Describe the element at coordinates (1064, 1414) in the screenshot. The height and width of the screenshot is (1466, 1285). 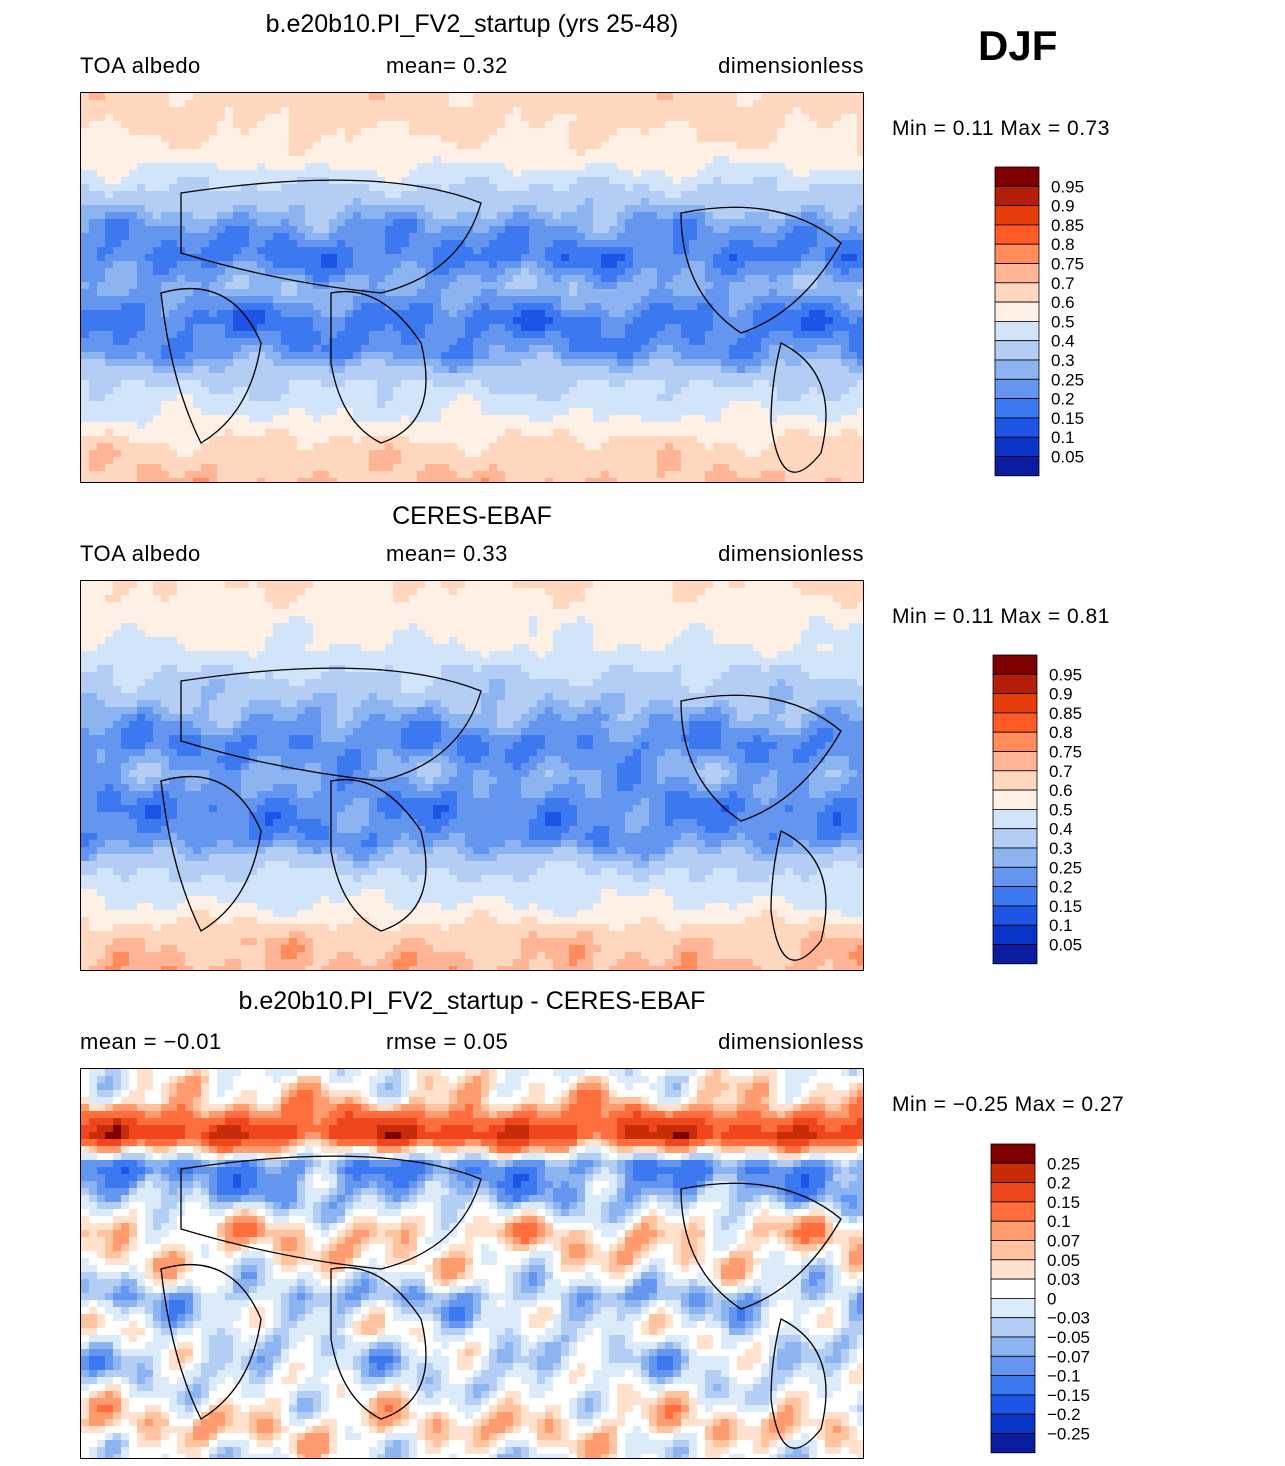
I see `colorbar-tick-label: −0.2` at that location.